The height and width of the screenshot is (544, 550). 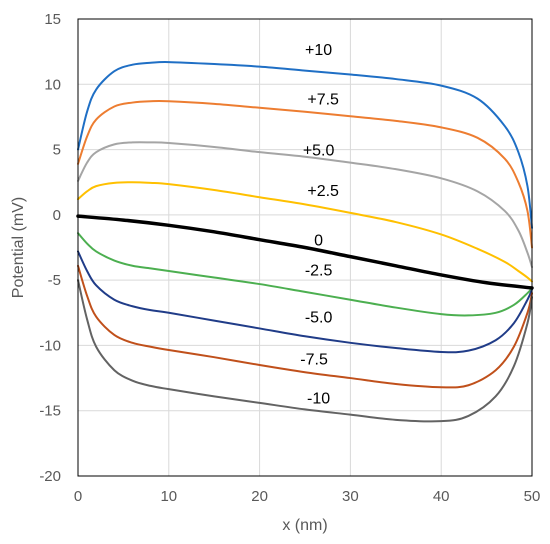 What do you see at coordinates (52, 84) in the screenshot?
I see `y-tick-label: 10` at bounding box center [52, 84].